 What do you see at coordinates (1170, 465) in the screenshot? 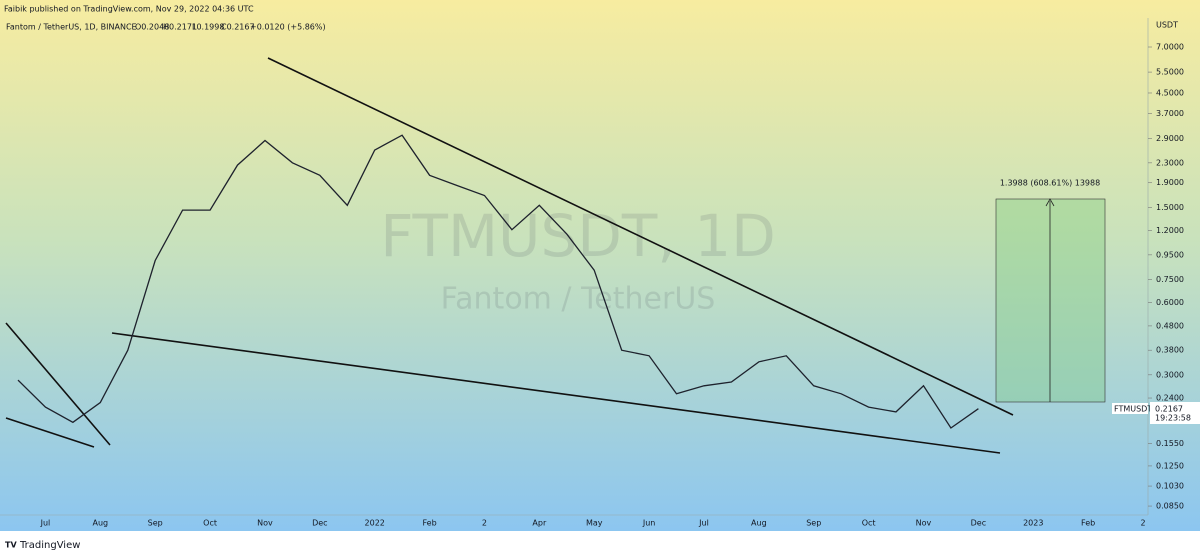
I see `y-tick-label: 0.1250` at bounding box center [1170, 465].